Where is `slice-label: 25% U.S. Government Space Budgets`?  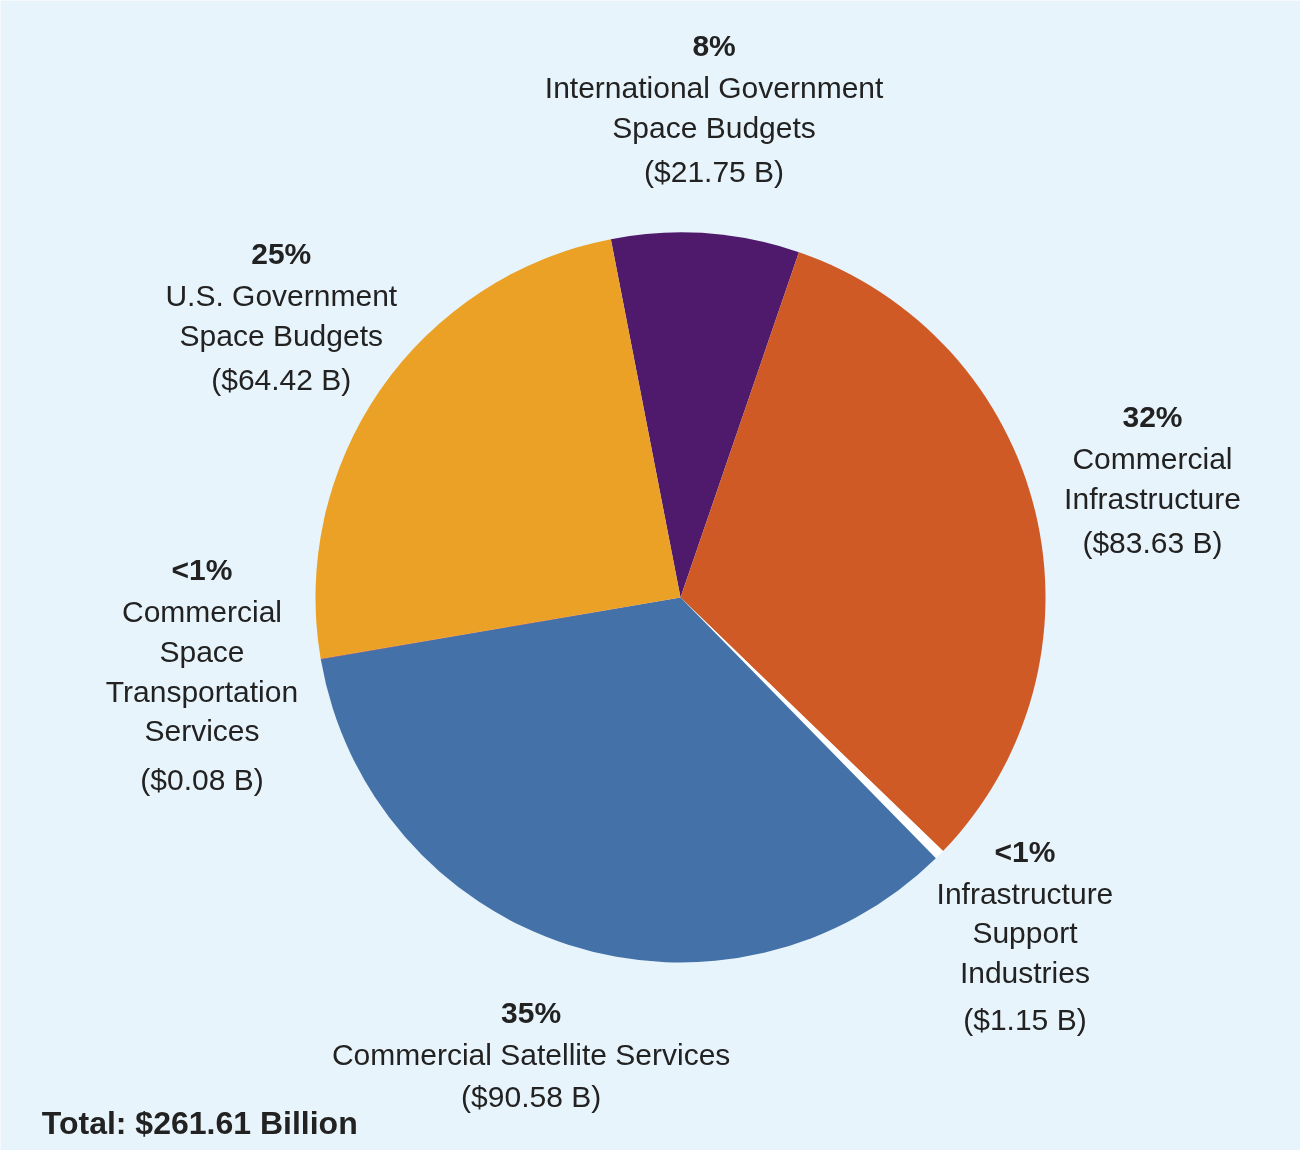
slice-label: 25% U.S. Government Space Budgets is located at coordinates (281, 294).